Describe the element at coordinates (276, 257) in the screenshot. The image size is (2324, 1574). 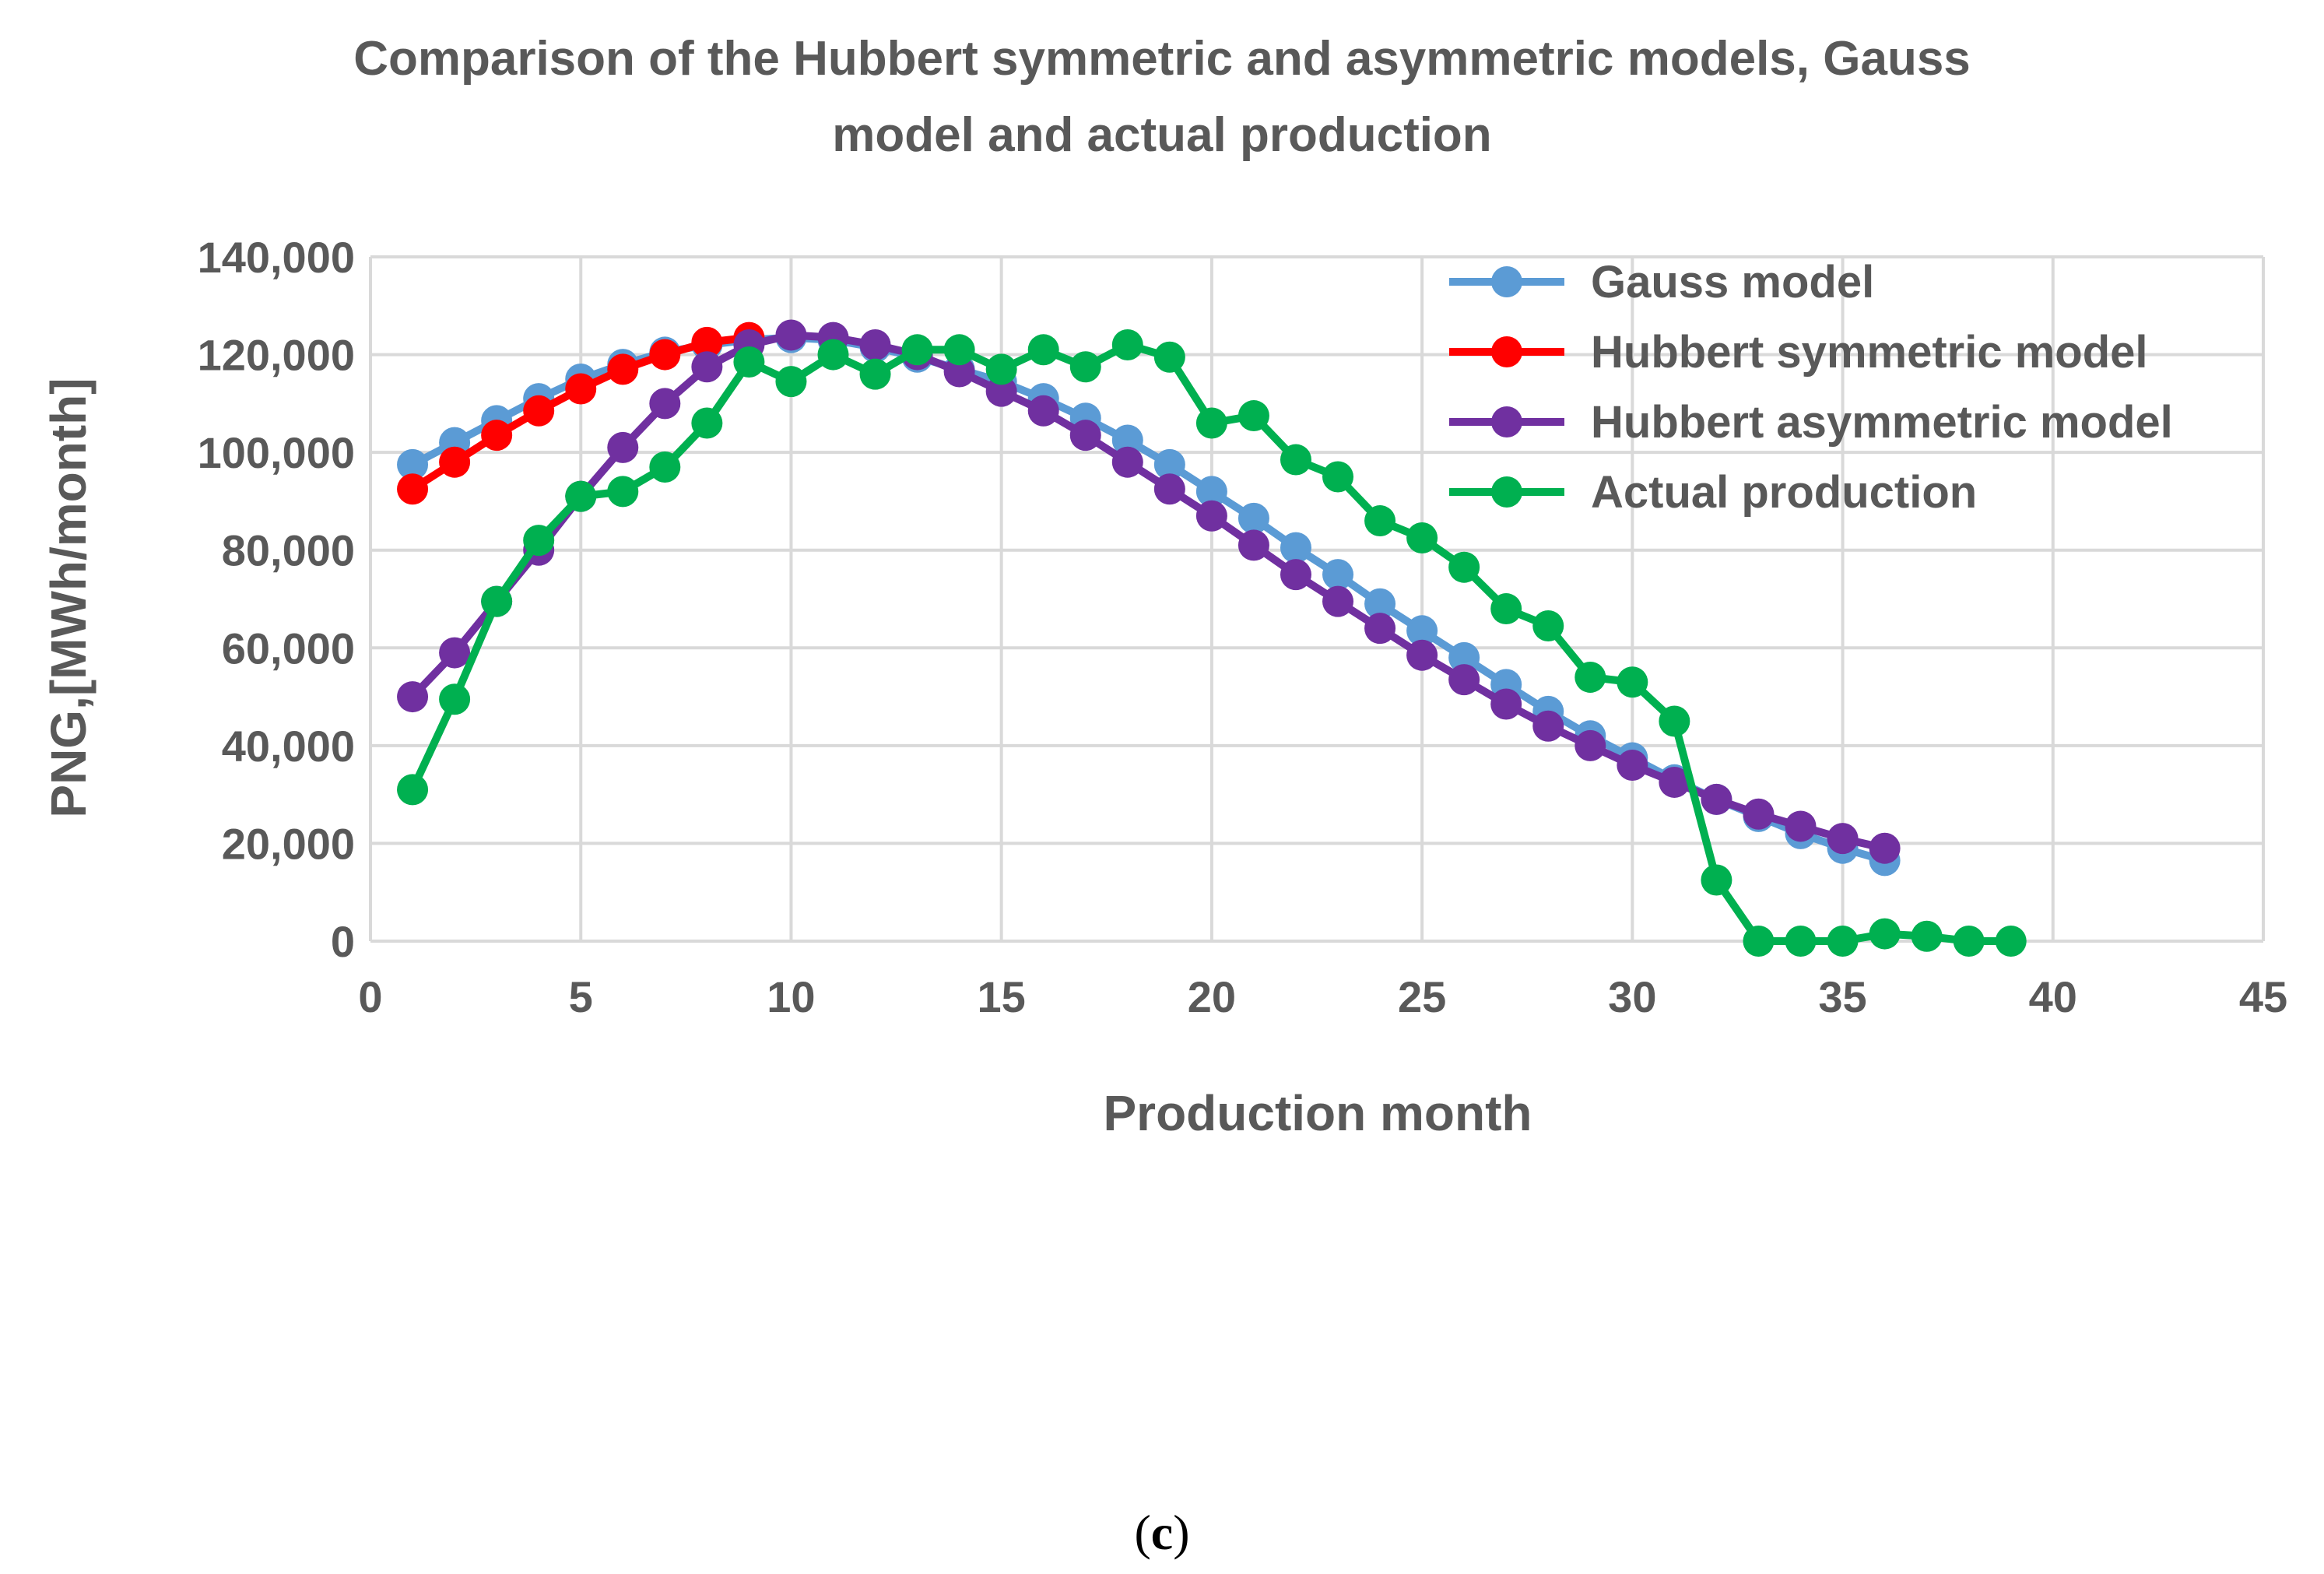
I see `y-tick-label: 140,000` at that location.